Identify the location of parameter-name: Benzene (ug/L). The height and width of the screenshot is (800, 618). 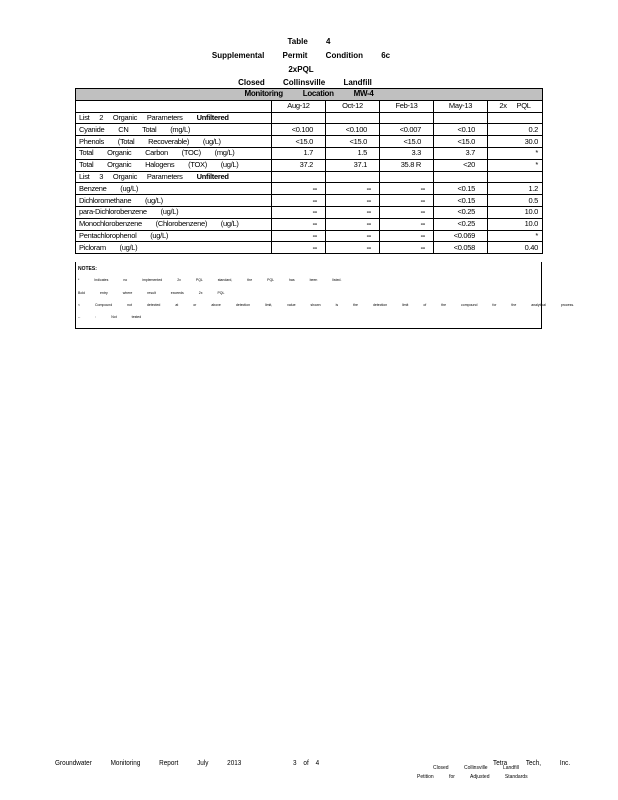
(173, 189).